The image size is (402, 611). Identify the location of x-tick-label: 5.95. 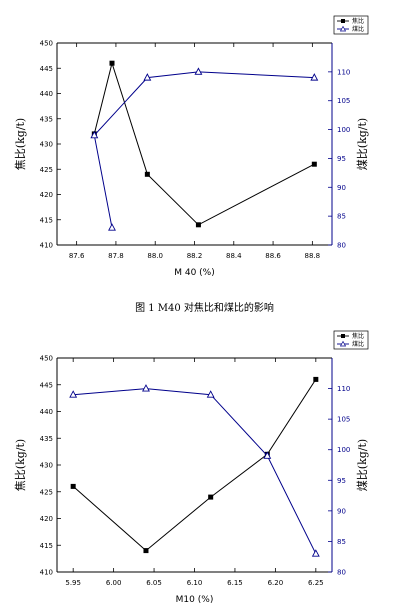
(73, 583).